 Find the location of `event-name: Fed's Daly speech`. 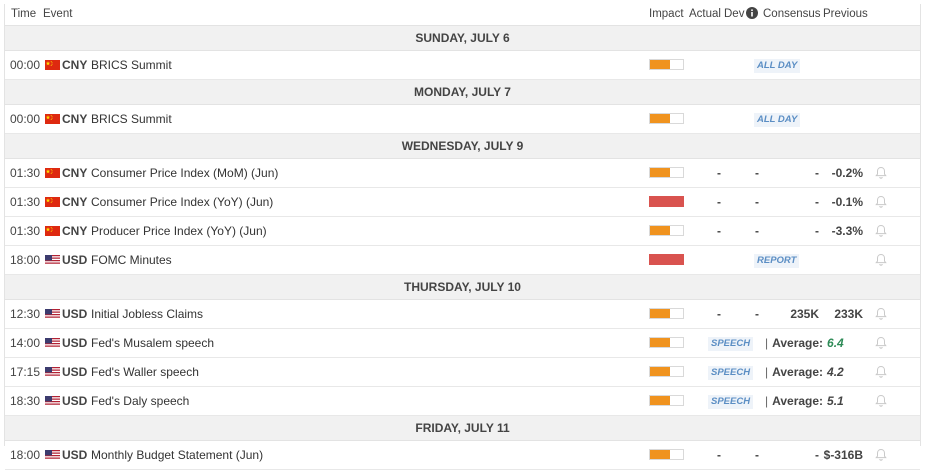

event-name: Fed's Daly speech is located at coordinates (140, 401).